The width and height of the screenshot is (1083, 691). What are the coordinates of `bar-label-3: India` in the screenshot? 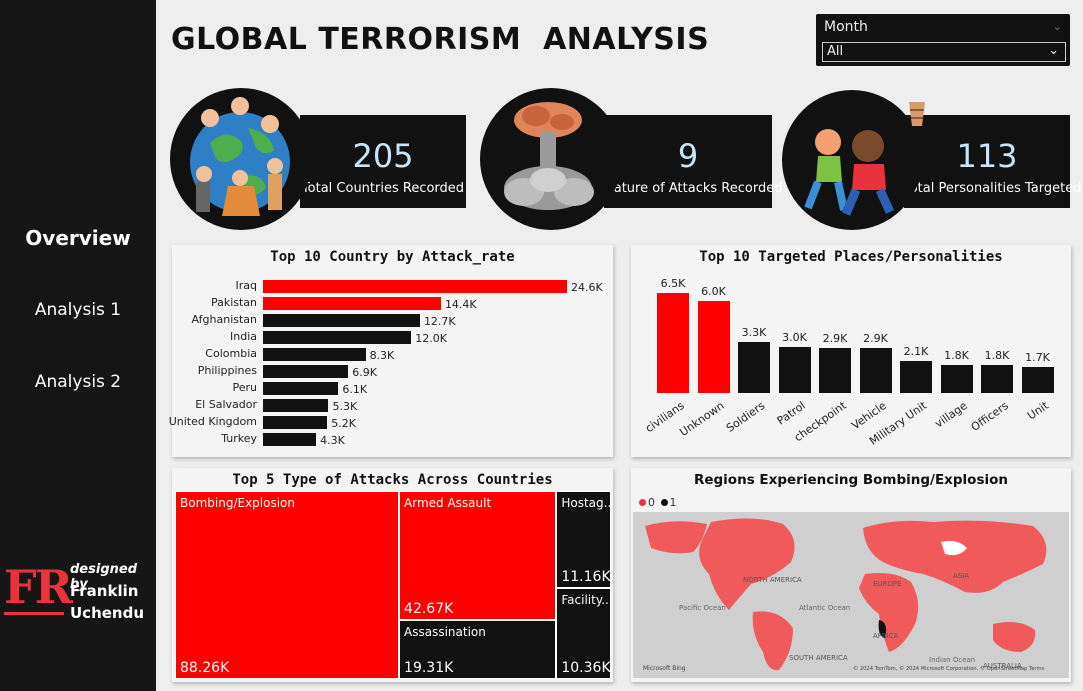 It's located at (243, 336).